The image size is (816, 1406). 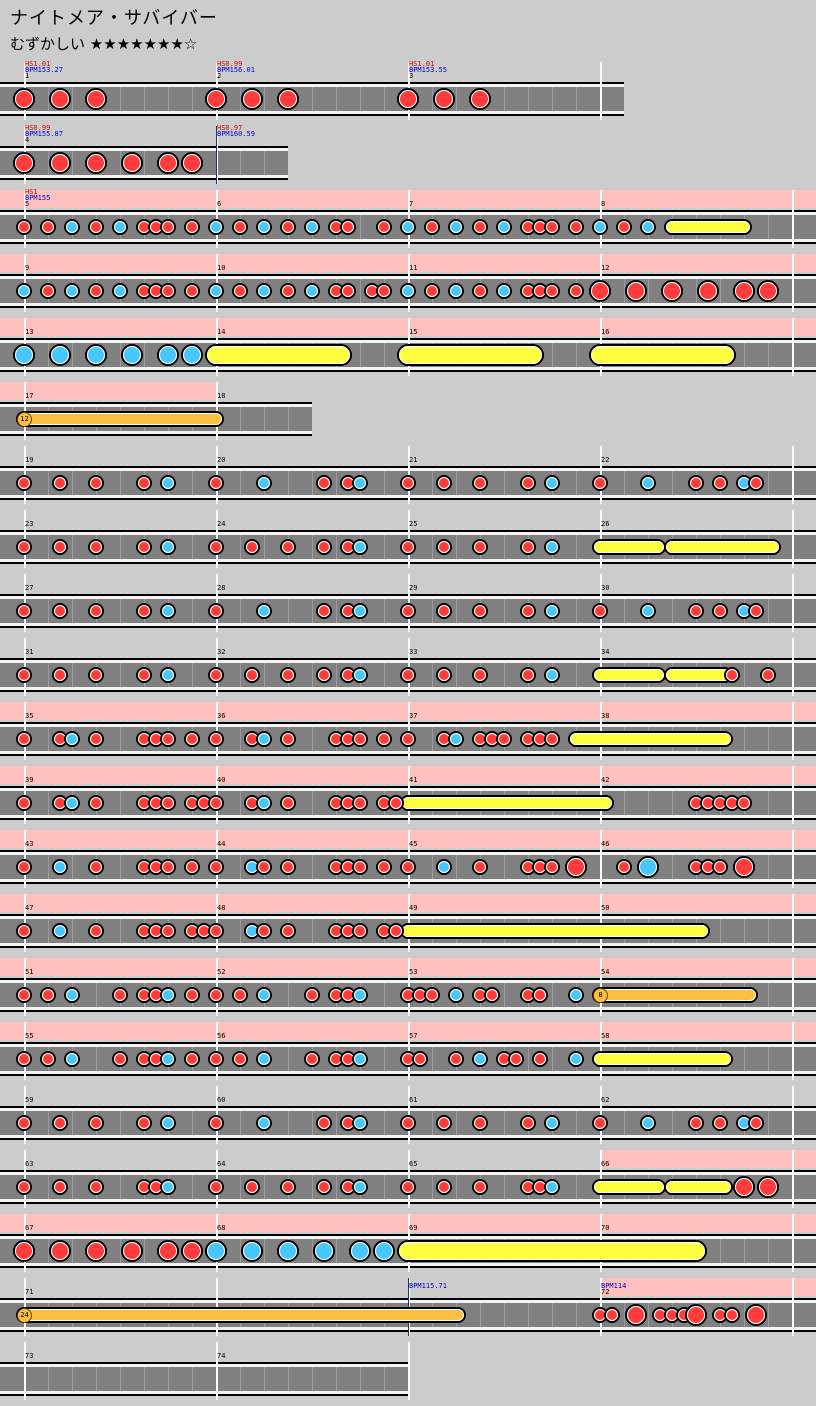 I want to click on measure-number: 36, so click(x=221, y=716).